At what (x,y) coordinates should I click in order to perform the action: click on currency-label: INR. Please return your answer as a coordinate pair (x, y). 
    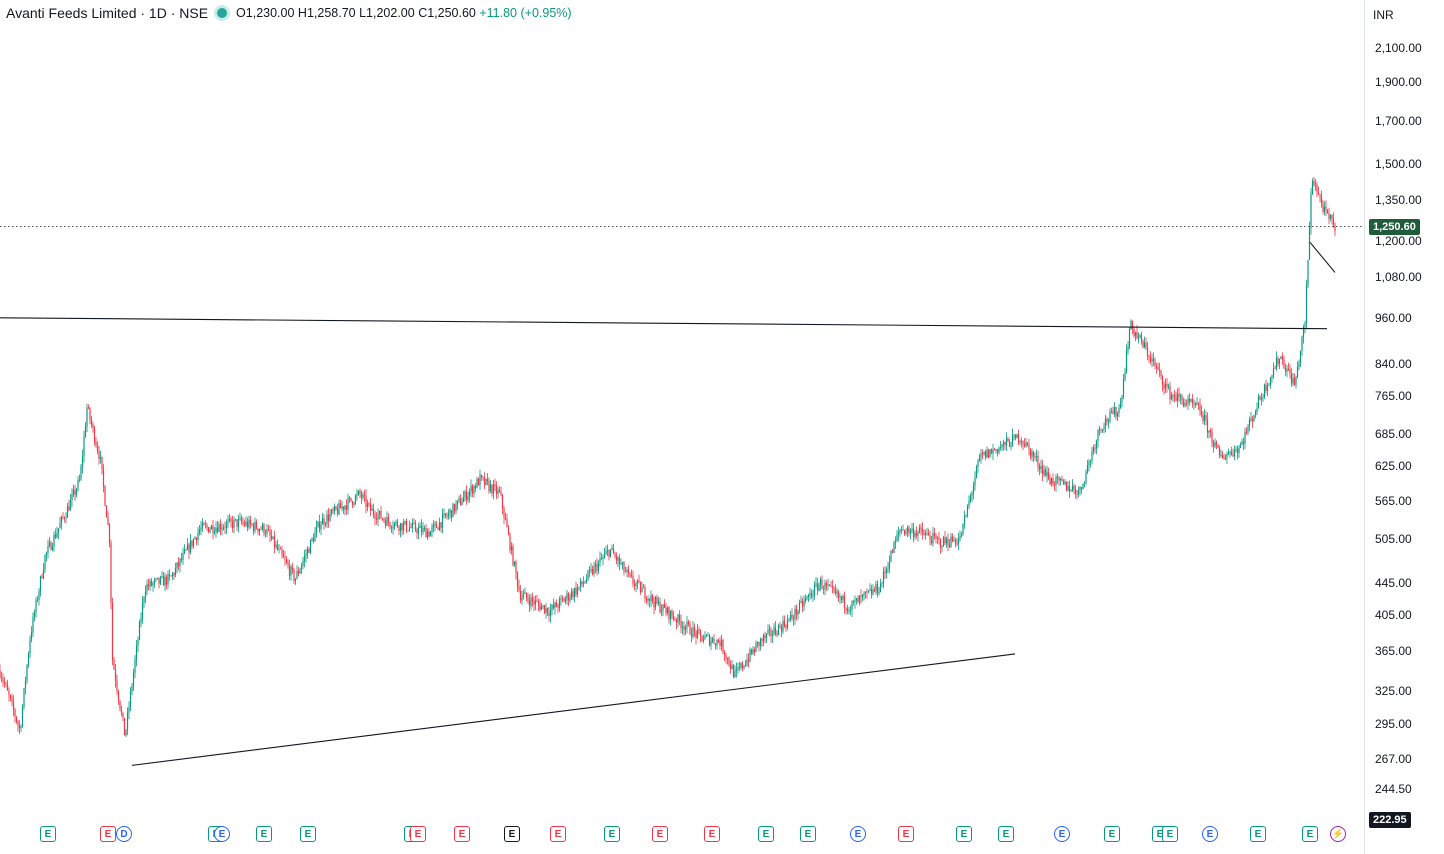
    Looking at the image, I should click on (1383, 15).